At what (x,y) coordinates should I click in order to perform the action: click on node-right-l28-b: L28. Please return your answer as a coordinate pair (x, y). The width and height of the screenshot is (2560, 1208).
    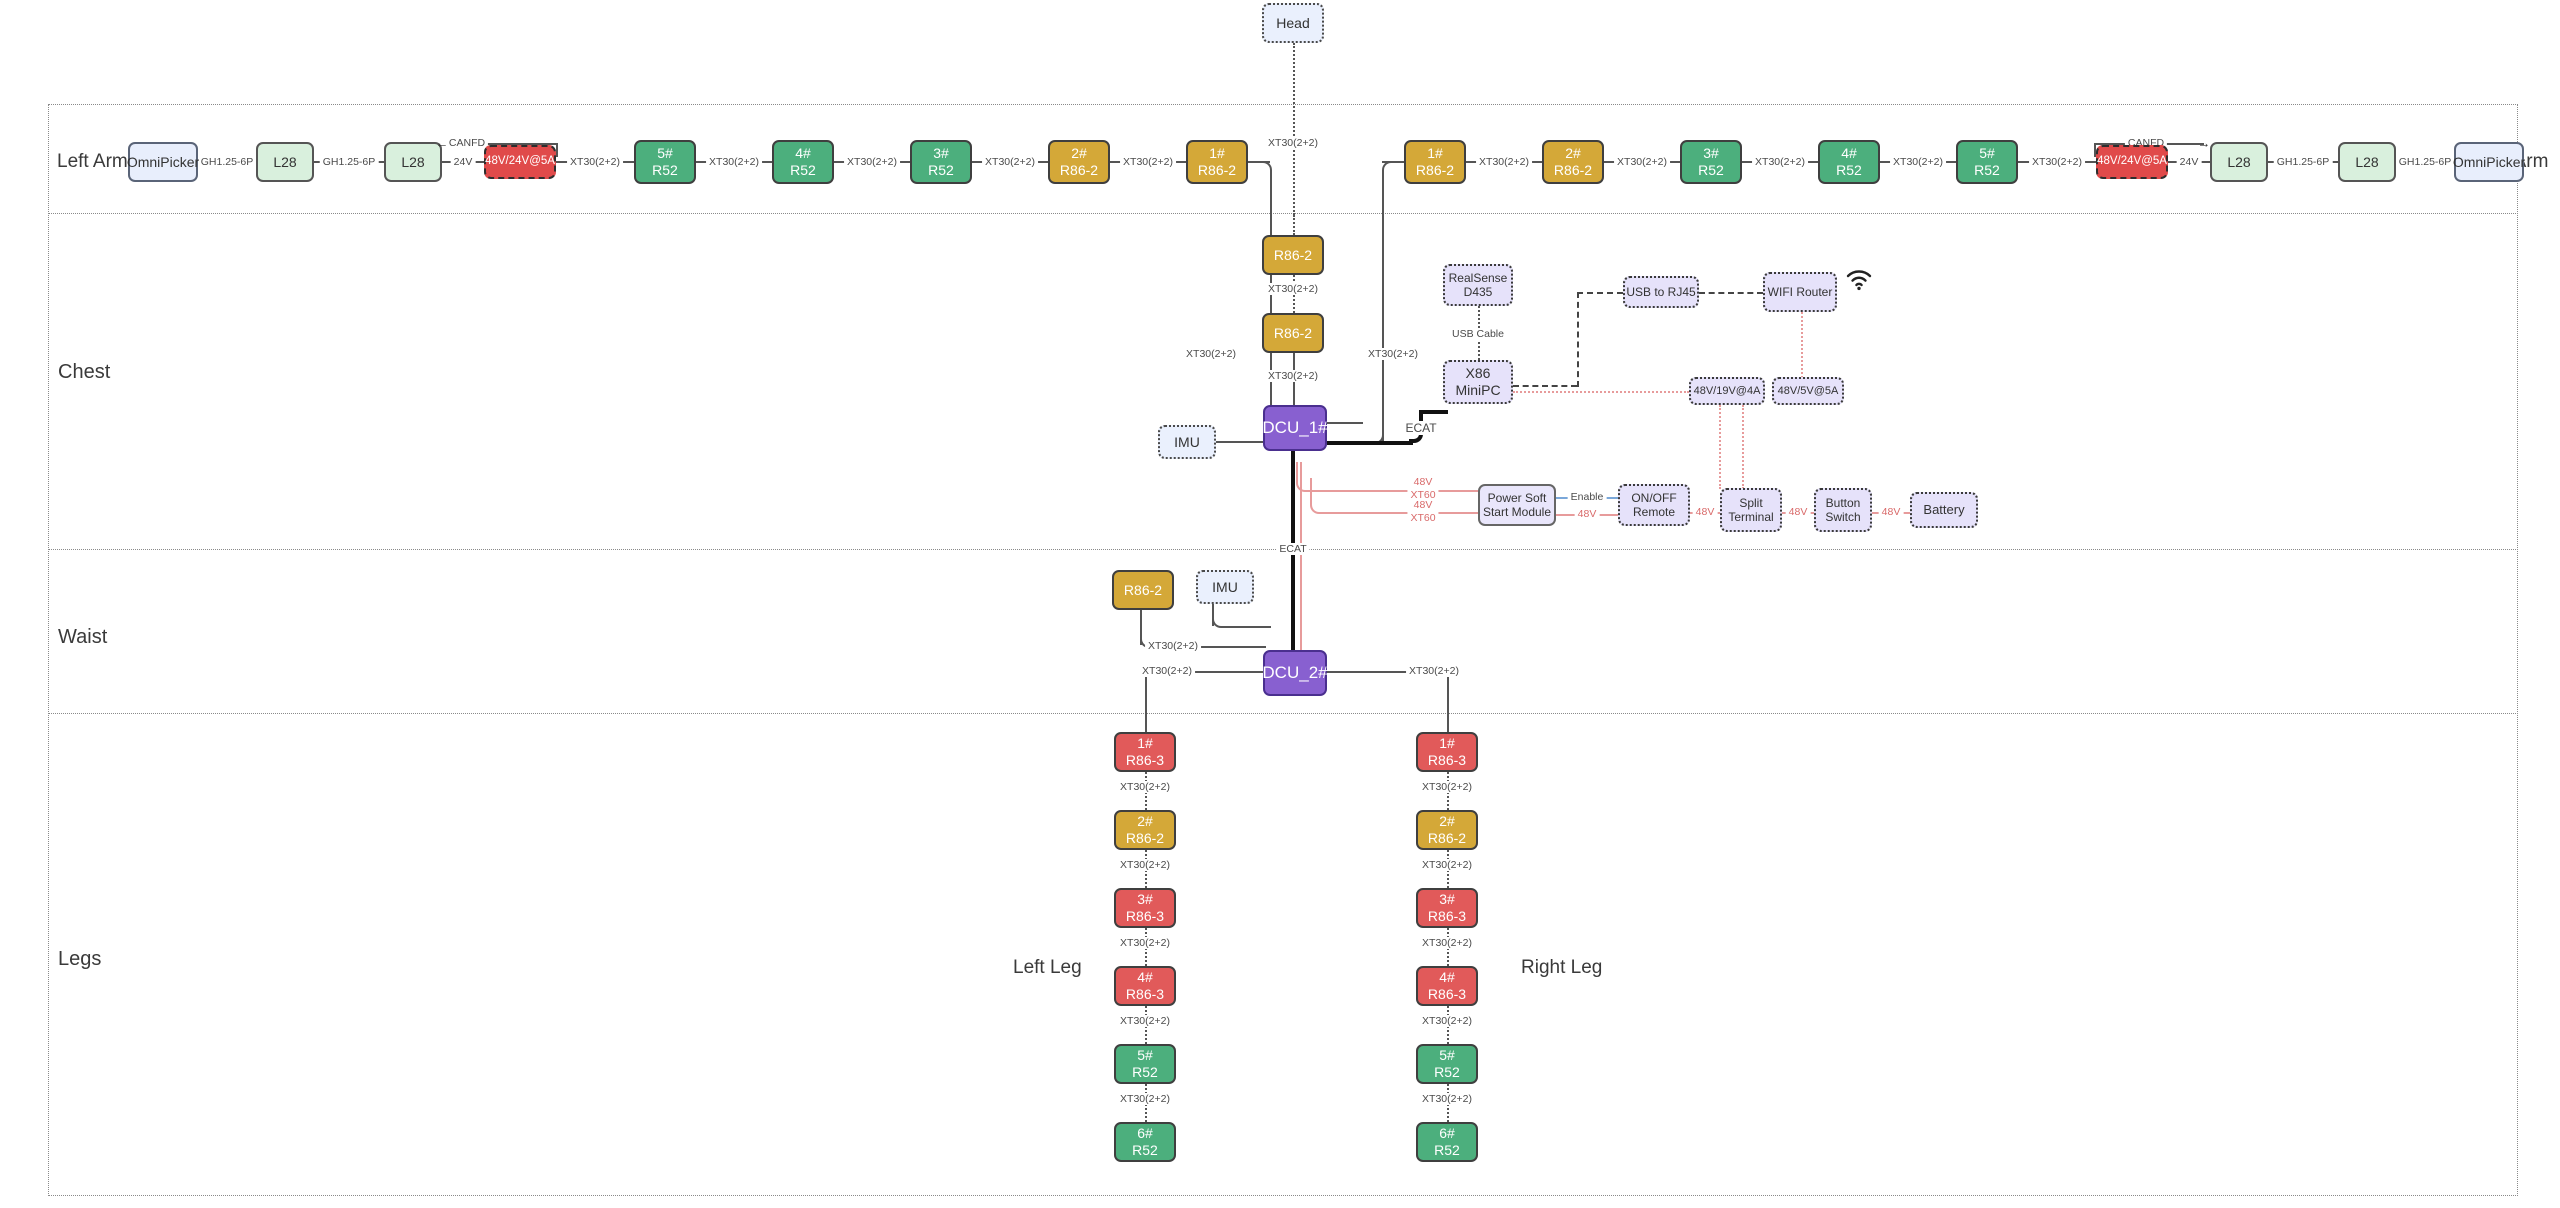
    Looking at the image, I should click on (2367, 162).